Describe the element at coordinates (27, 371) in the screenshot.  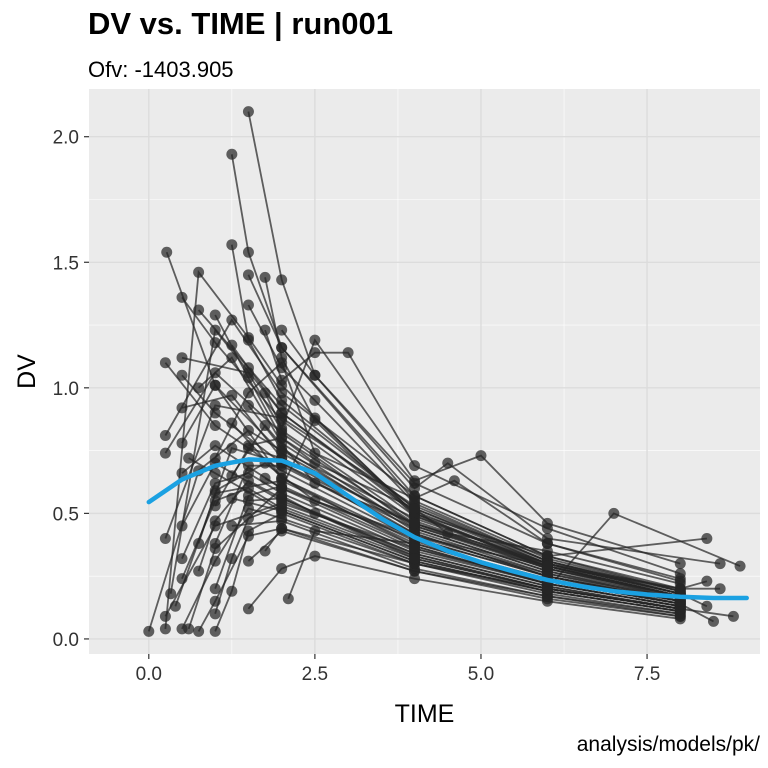
I see `y-axis-title: DV` at that location.